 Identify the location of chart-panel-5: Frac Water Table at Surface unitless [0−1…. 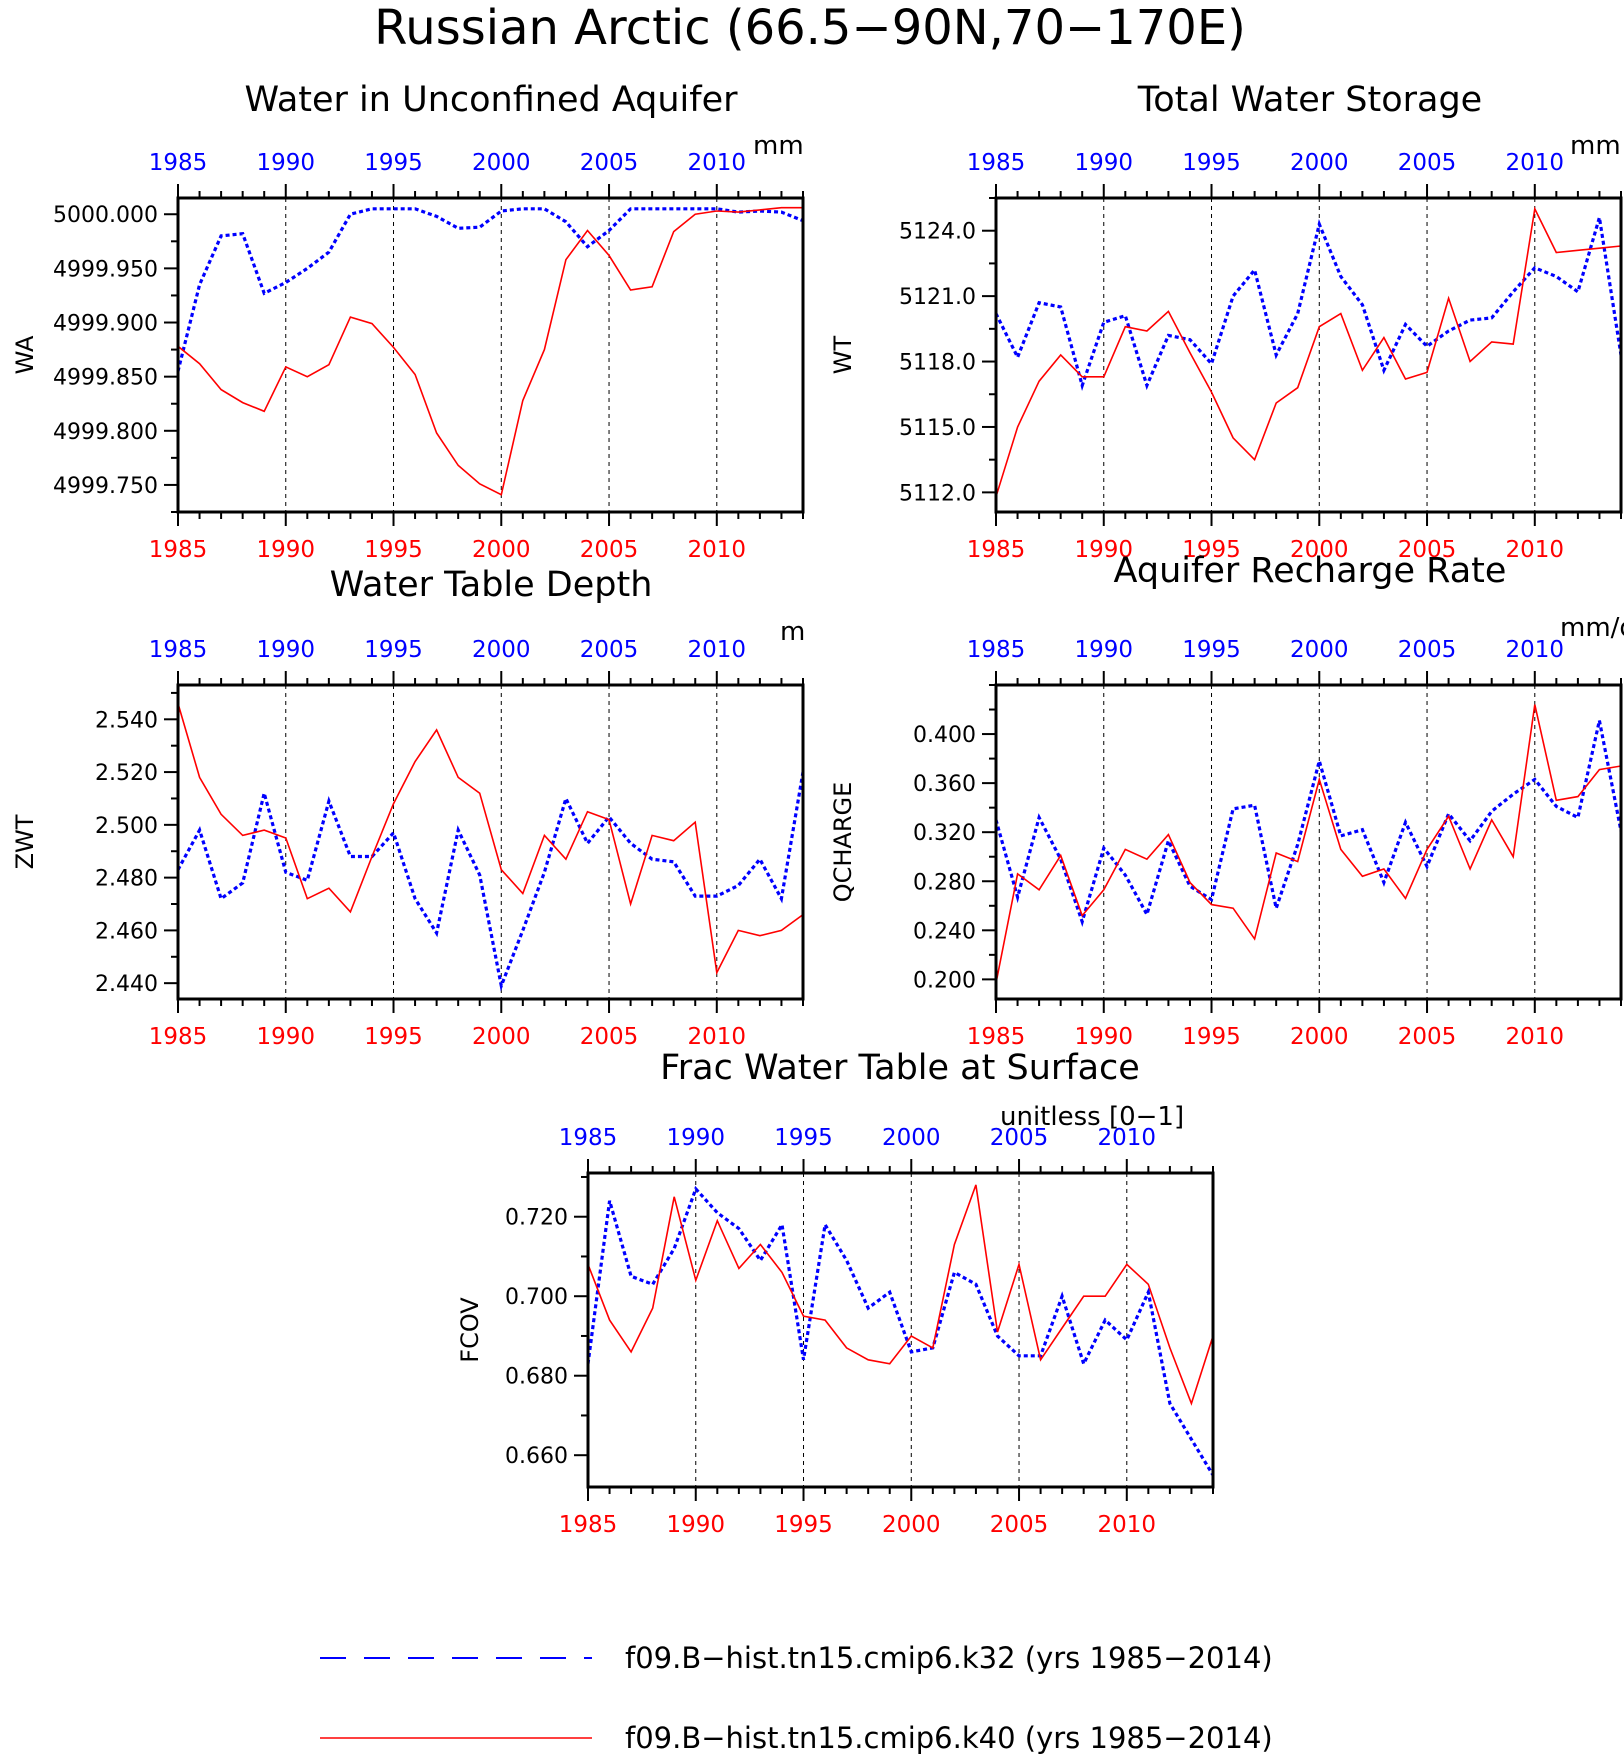
(835, 1293).